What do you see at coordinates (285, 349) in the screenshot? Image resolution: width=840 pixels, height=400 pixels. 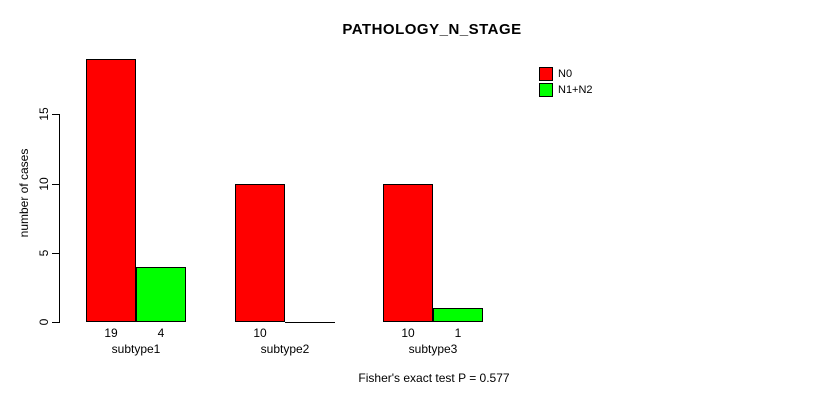 I see `category-label-subtype2: subtype2` at bounding box center [285, 349].